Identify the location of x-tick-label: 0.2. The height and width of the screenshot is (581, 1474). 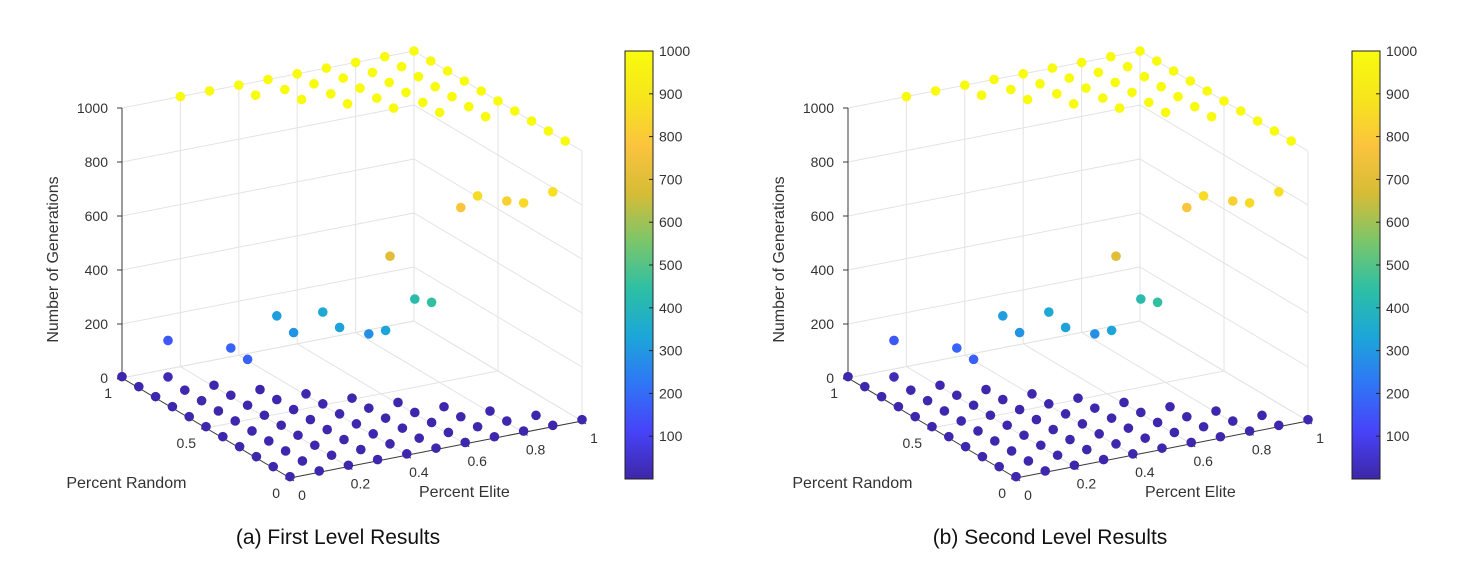
(1087, 484).